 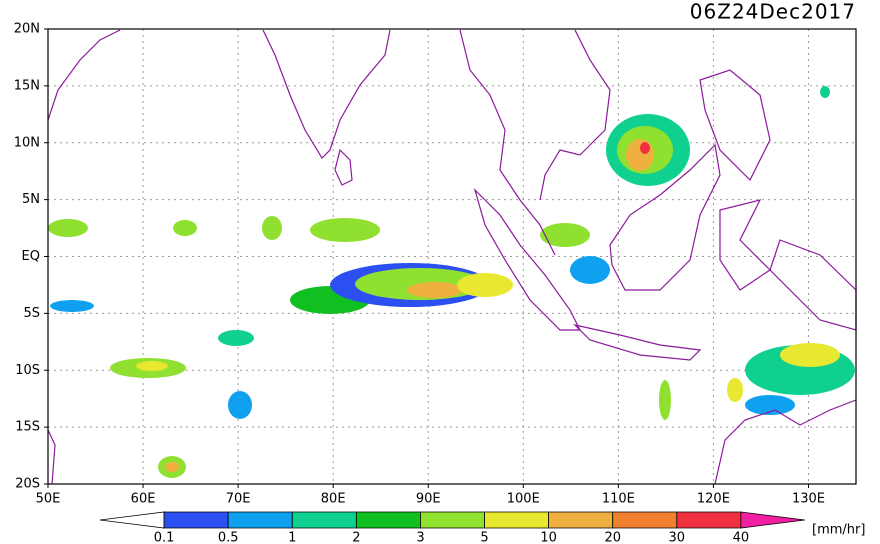 I want to click on lat-tick-label: 20N, so click(x=27, y=29).